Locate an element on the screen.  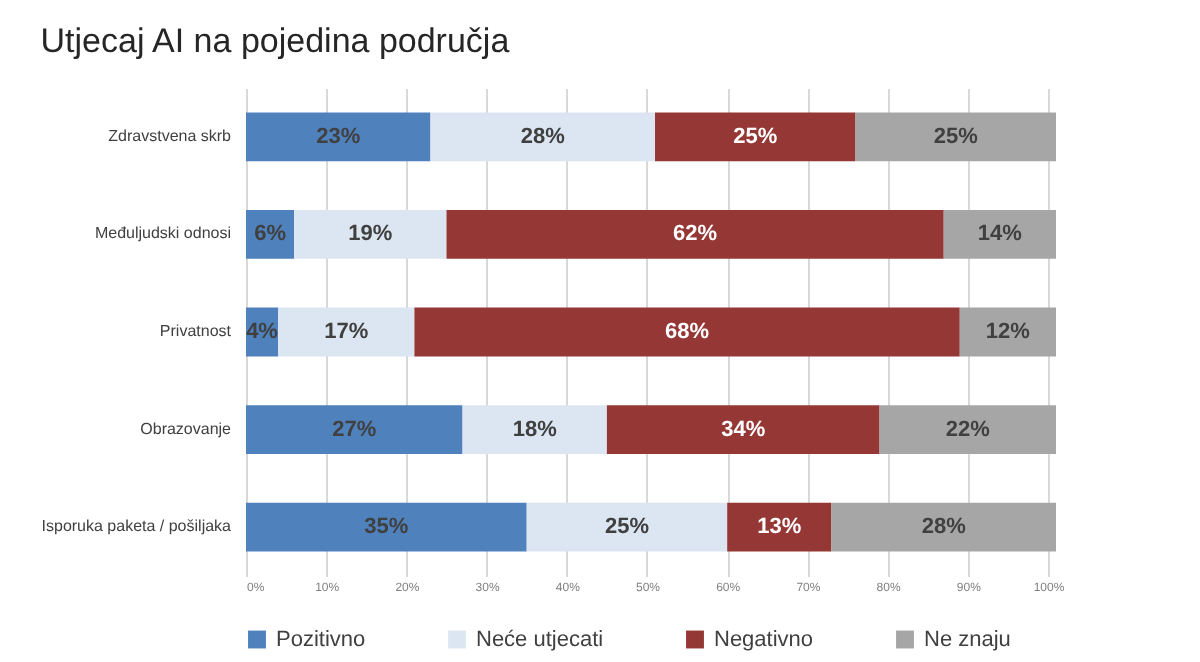
y-tick-label: Privatnost is located at coordinates (196, 331).